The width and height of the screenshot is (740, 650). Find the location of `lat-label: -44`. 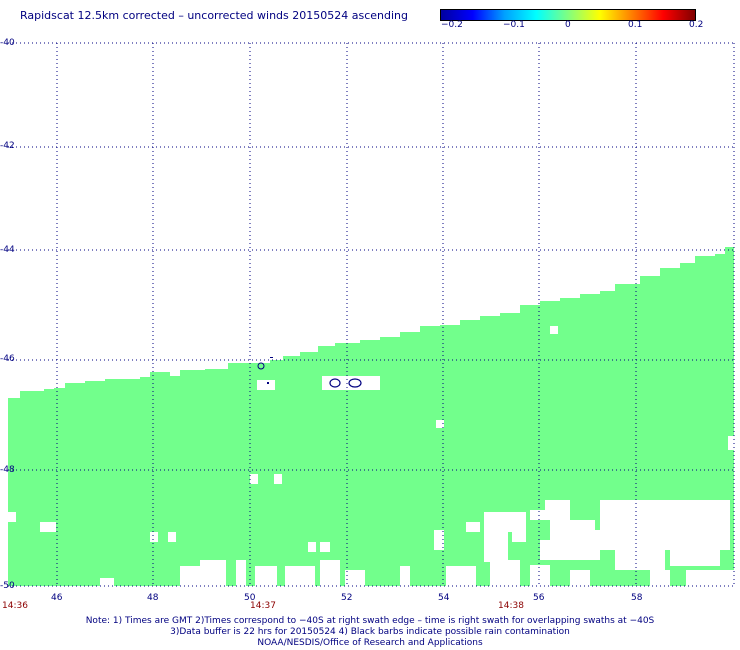

lat-label: -44 is located at coordinates (7, 250).